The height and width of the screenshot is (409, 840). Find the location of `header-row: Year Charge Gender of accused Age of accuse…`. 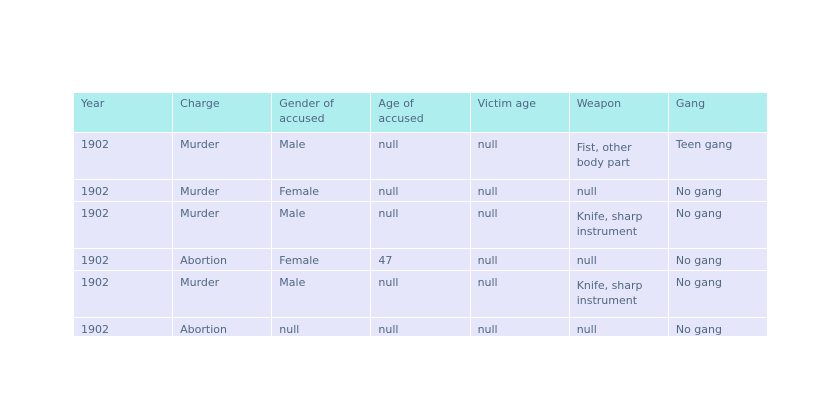

header-row: Year Charge Gender of accused Age of accuse… is located at coordinates (420, 112).